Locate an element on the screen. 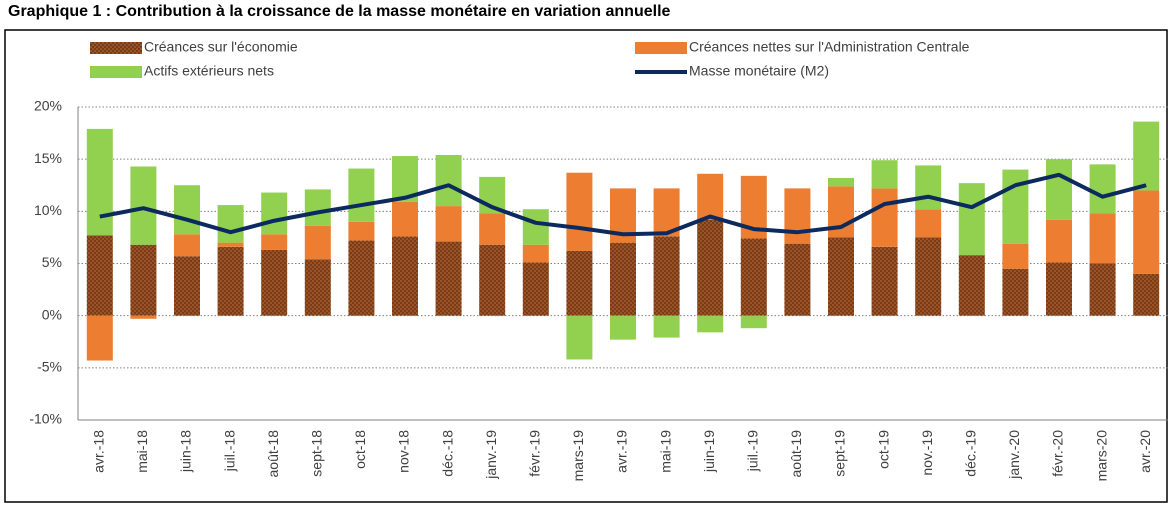 This screenshot has height=509, width=1172. x-tick-label: févr.-20 is located at coordinates (1058, 453).